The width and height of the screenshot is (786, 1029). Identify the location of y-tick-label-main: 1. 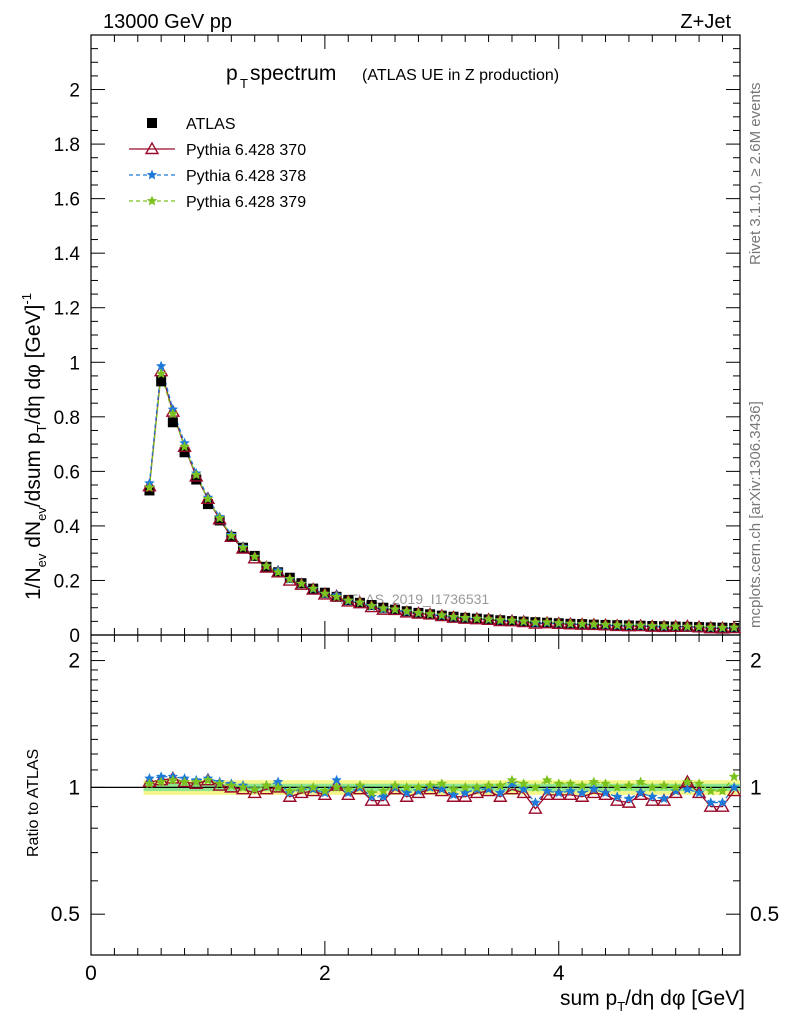
(74, 363).